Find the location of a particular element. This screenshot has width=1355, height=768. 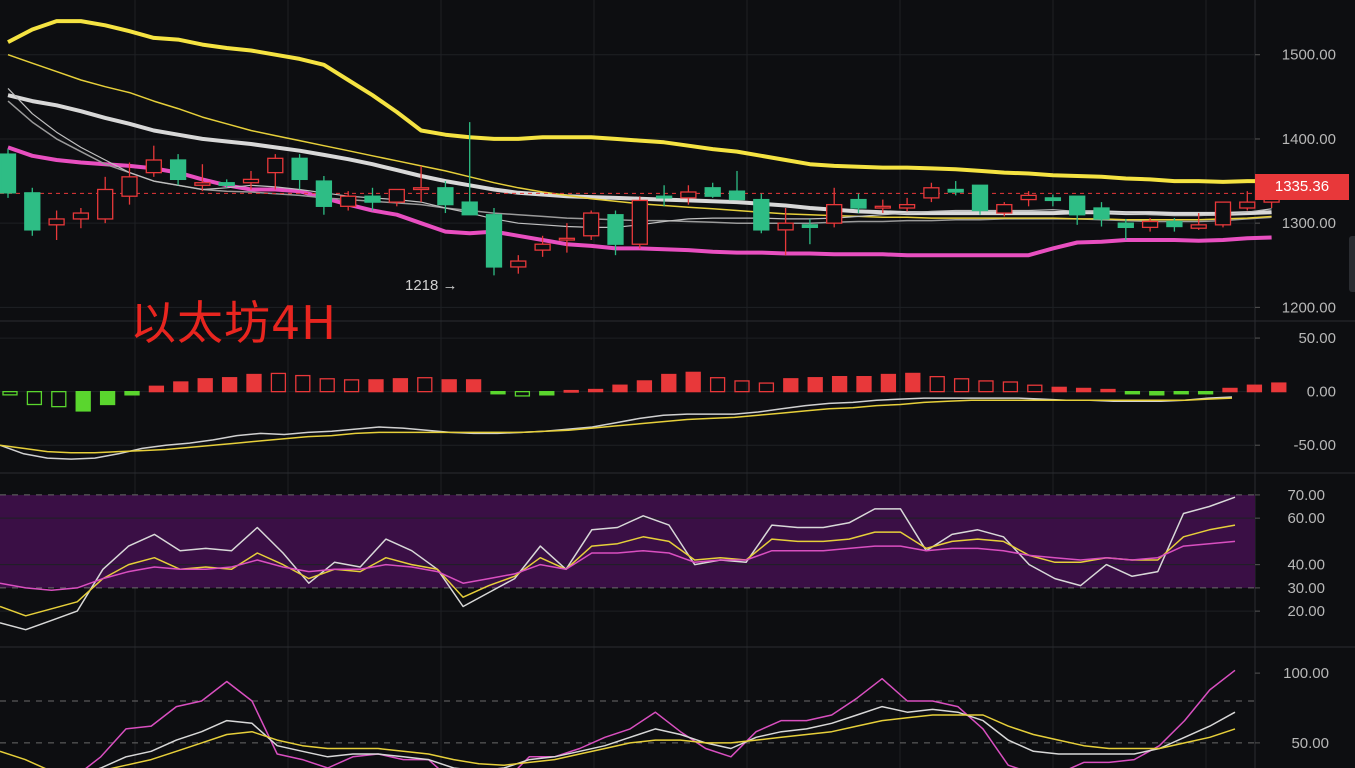

price-tick-label-0: 1500.00 is located at coordinates (1309, 55).